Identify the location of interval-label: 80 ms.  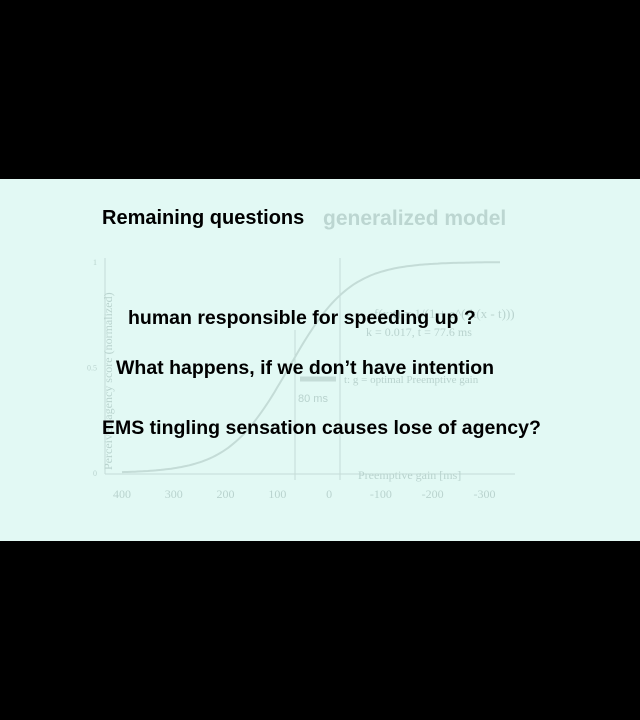
(313, 399).